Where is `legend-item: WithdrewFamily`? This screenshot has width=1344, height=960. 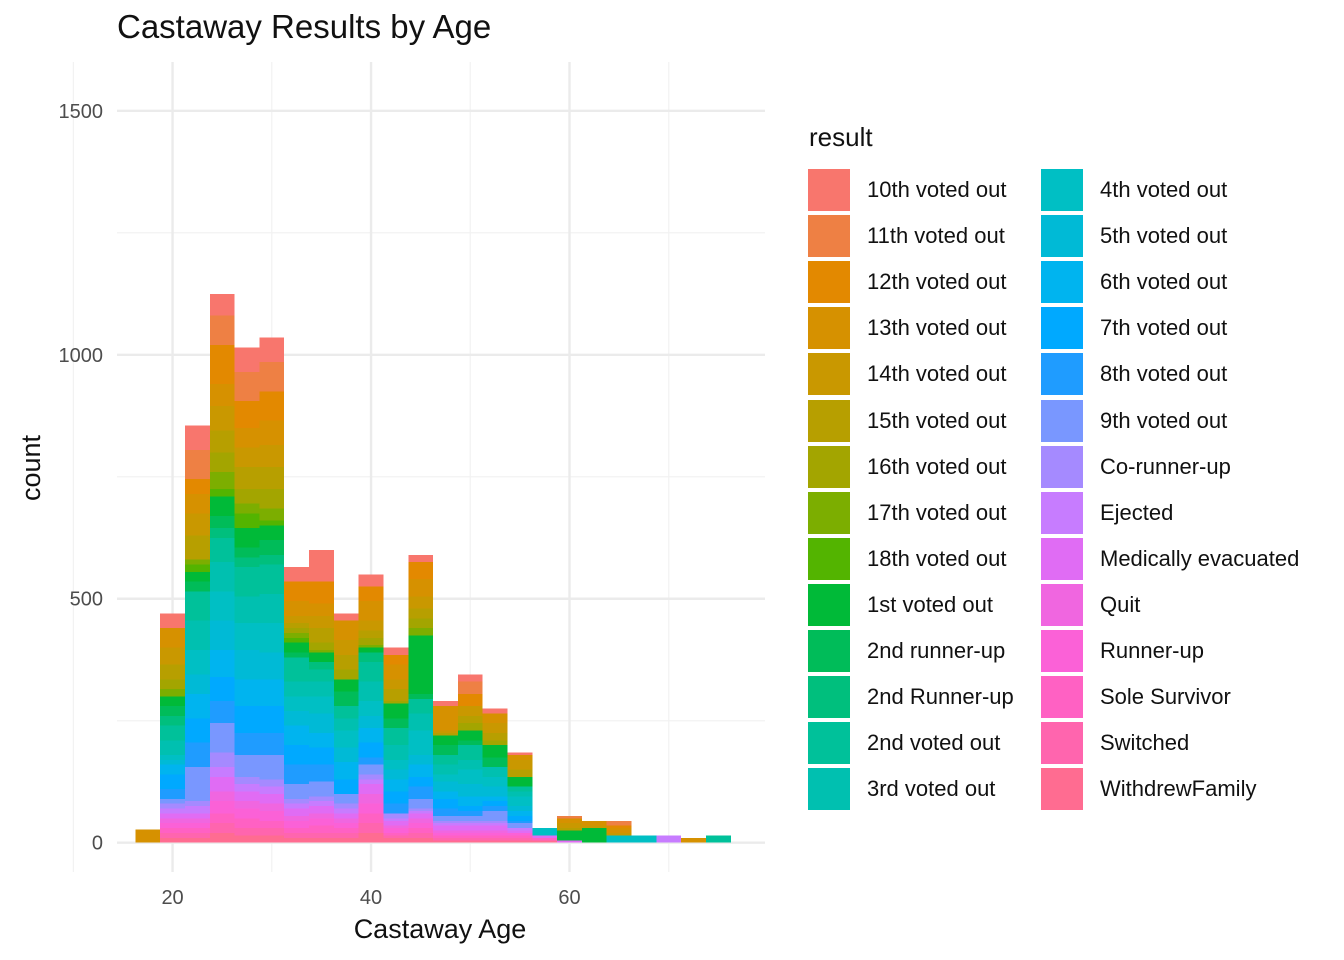 legend-item: WithdrewFamily is located at coordinates (1157, 789).